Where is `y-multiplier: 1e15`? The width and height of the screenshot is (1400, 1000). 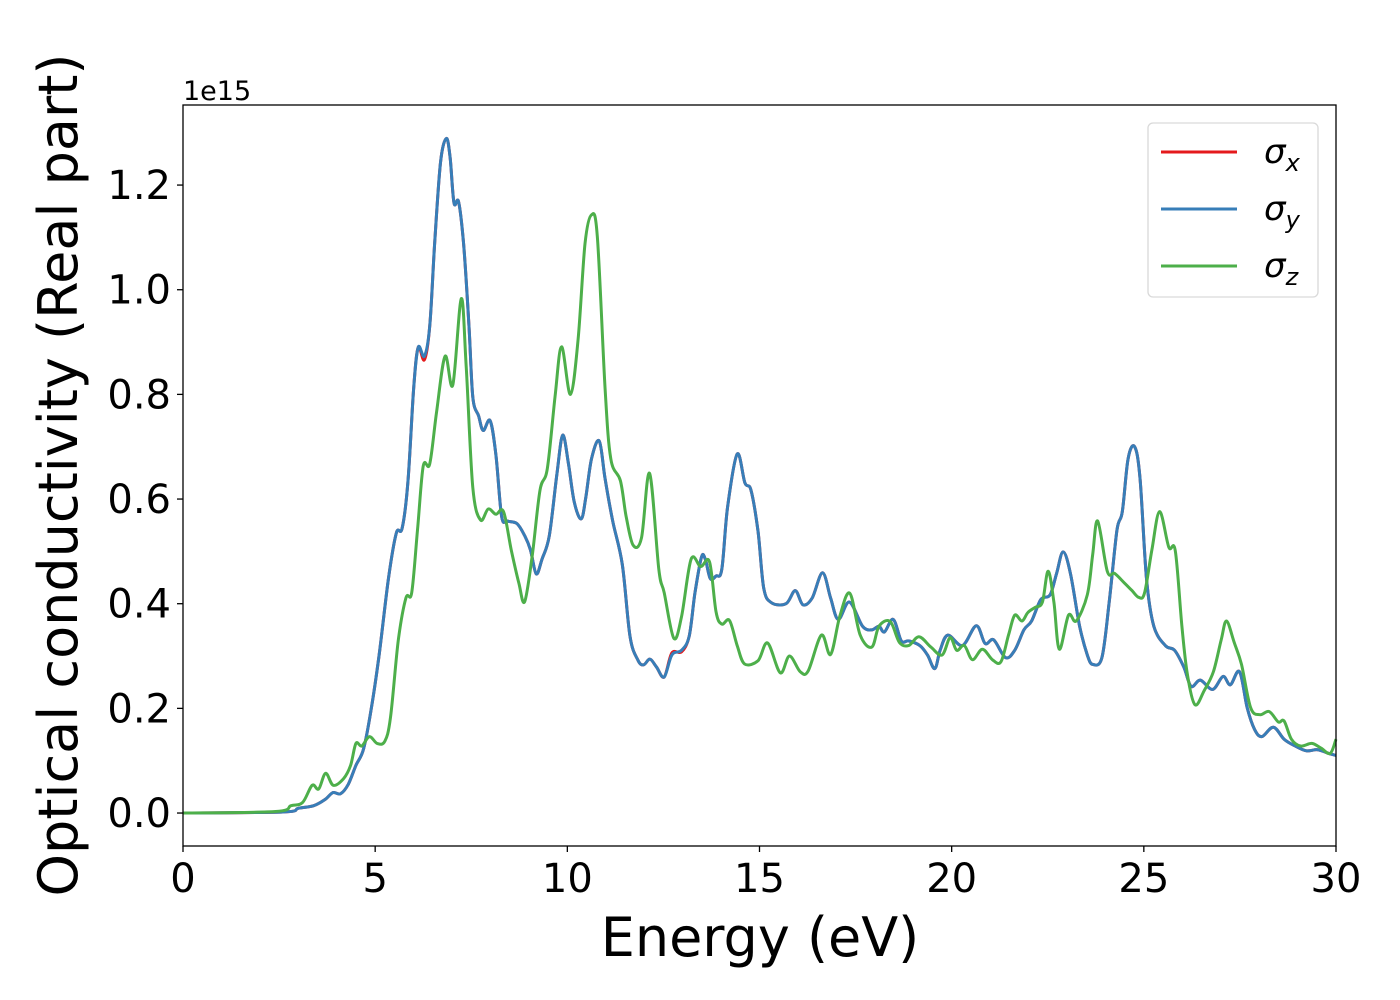 y-multiplier: 1e15 is located at coordinates (217, 91).